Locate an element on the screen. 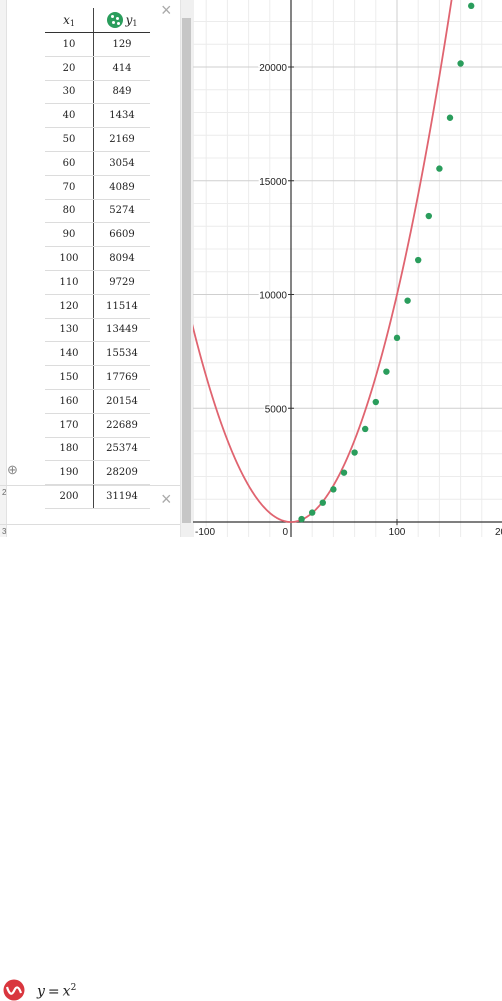  cell-y: 20154 is located at coordinates (121, 401).